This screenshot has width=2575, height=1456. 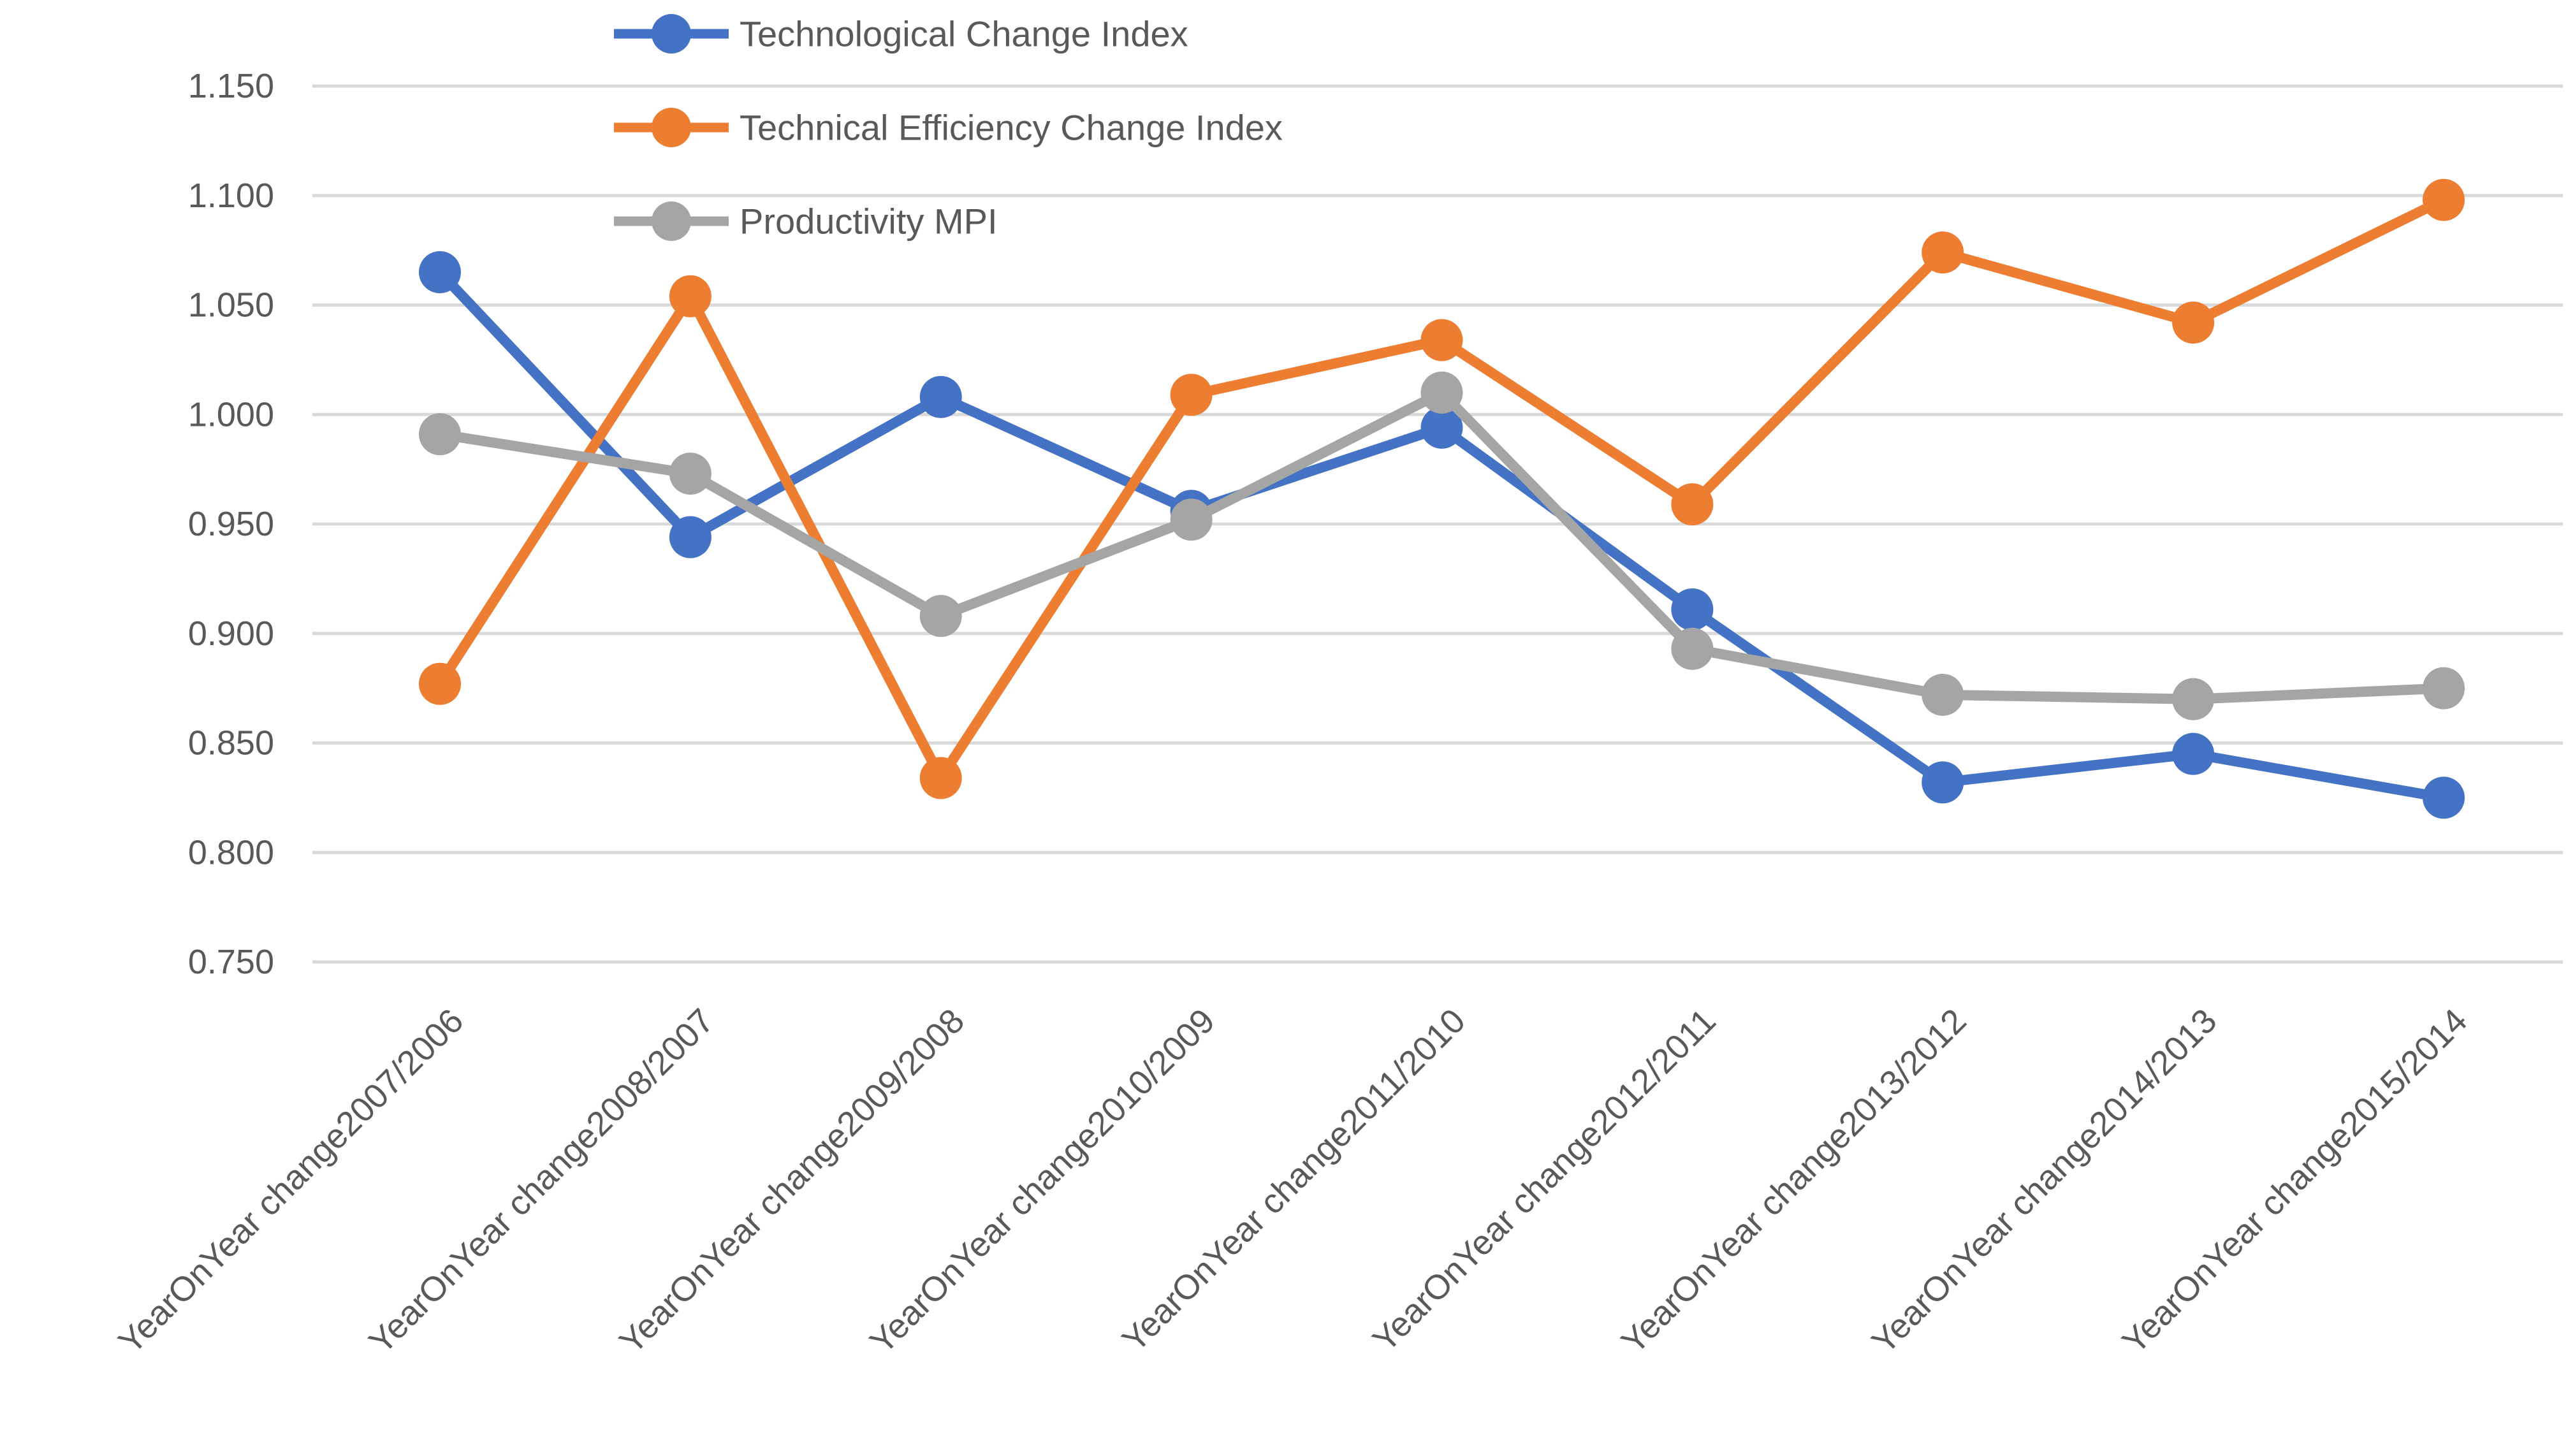 I want to click on legend-item: Productivity MPI, so click(x=806, y=221).